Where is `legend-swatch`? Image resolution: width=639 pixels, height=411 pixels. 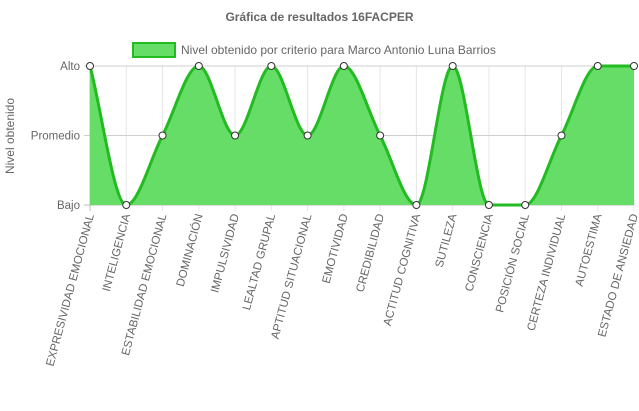
legend-swatch is located at coordinates (154, 50).